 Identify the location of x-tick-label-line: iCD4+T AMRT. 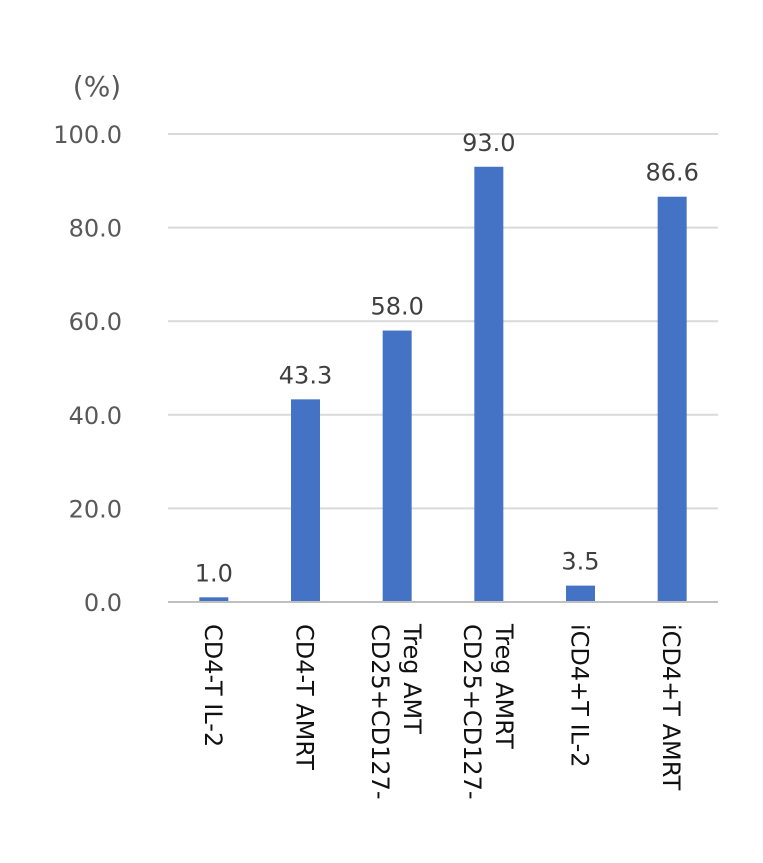
(671, 707).